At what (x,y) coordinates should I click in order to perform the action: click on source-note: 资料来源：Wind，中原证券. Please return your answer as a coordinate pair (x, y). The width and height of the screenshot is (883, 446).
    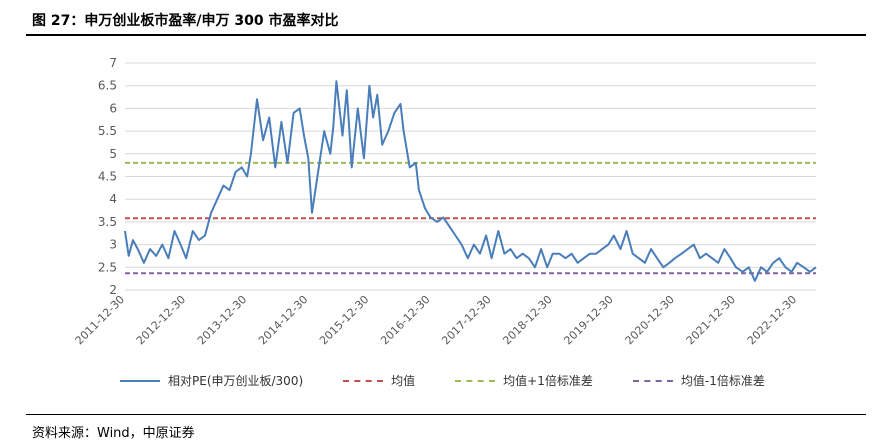
    Looking at the image, I should click on (113, 433).